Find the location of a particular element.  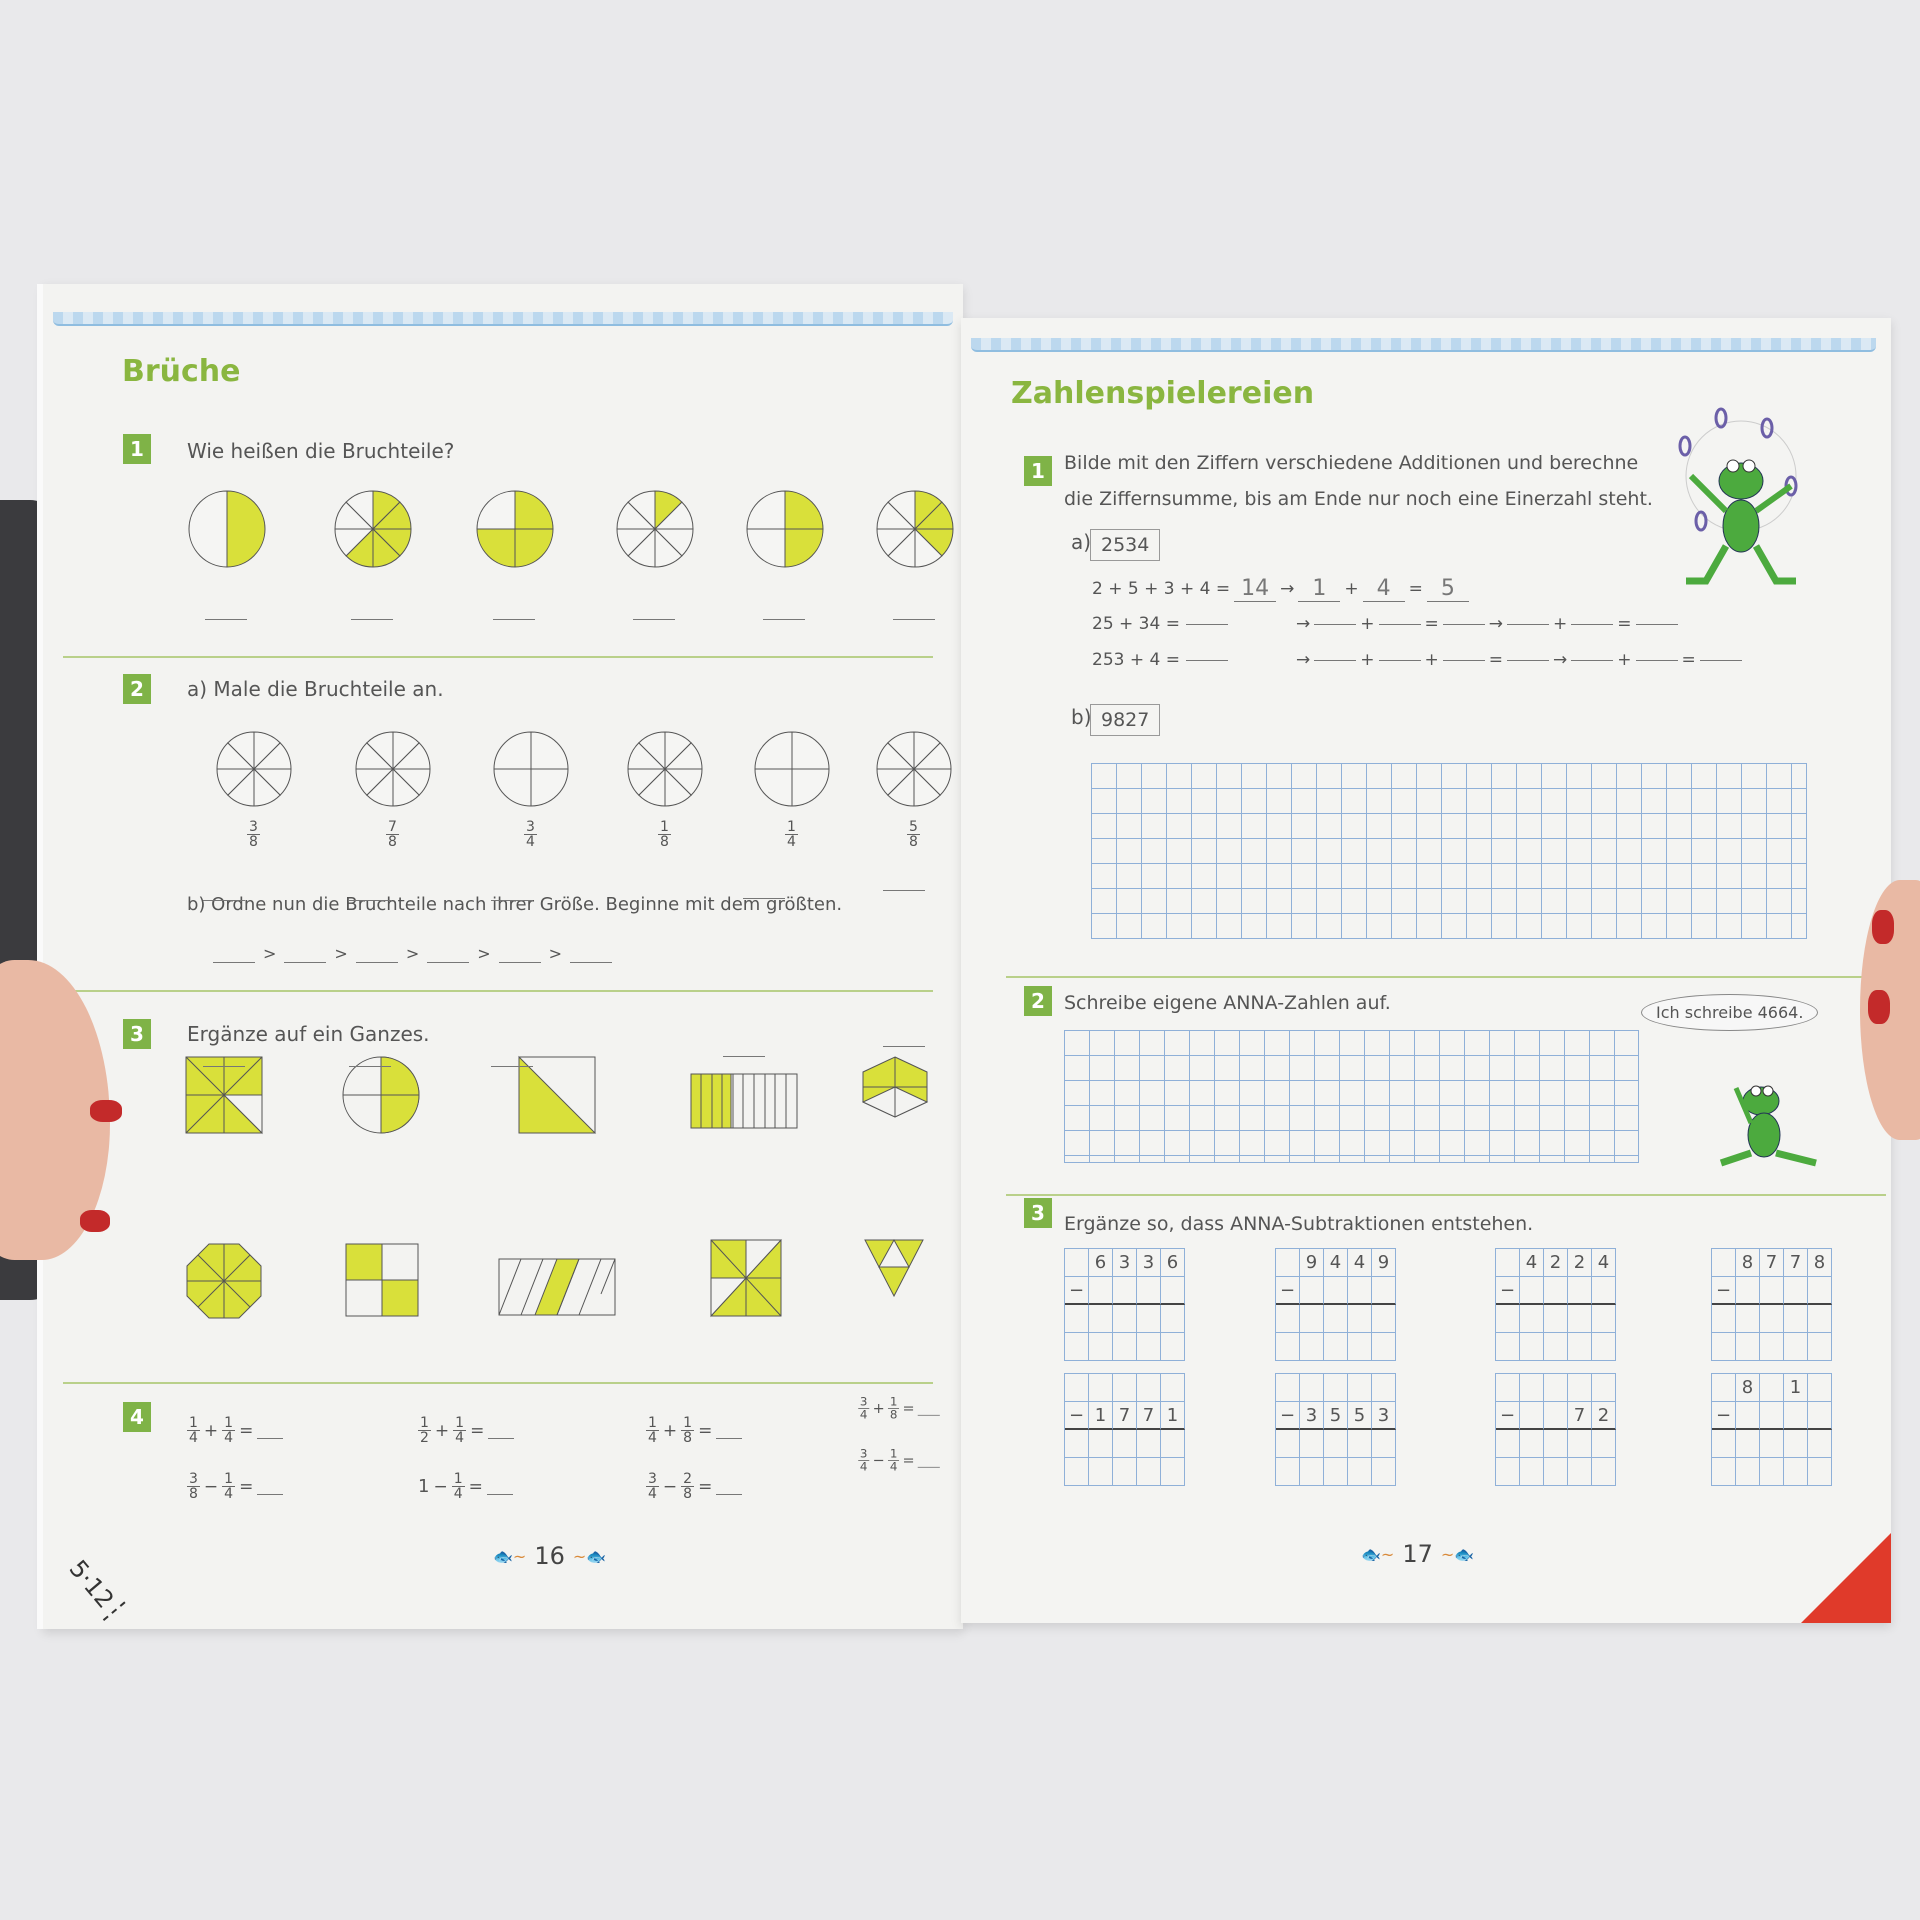

digit-cell: 4 is located at coordinates (1532, 1263).